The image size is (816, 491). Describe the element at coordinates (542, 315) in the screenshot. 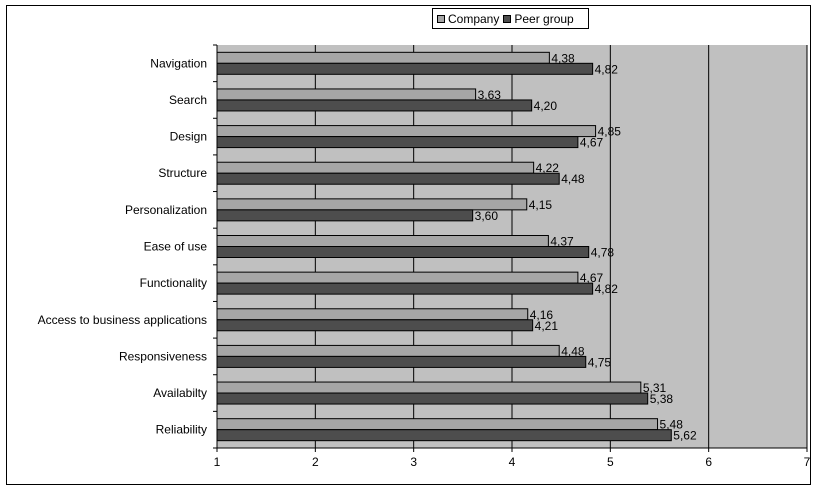

I see `data-label-company-access-to-business-applications: 4,16` at that location.